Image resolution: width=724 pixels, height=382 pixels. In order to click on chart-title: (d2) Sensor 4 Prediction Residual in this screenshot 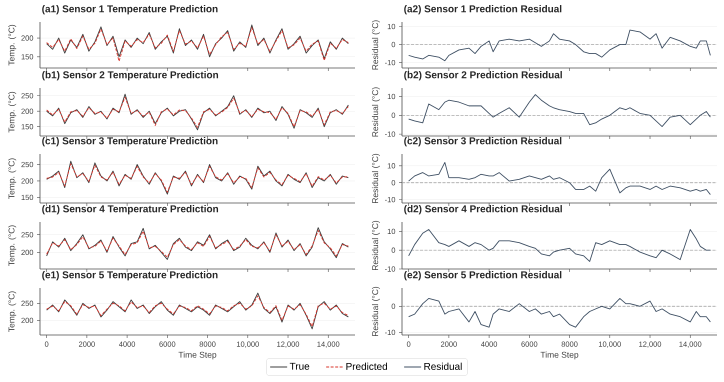, I will do `click(483, 209)`.